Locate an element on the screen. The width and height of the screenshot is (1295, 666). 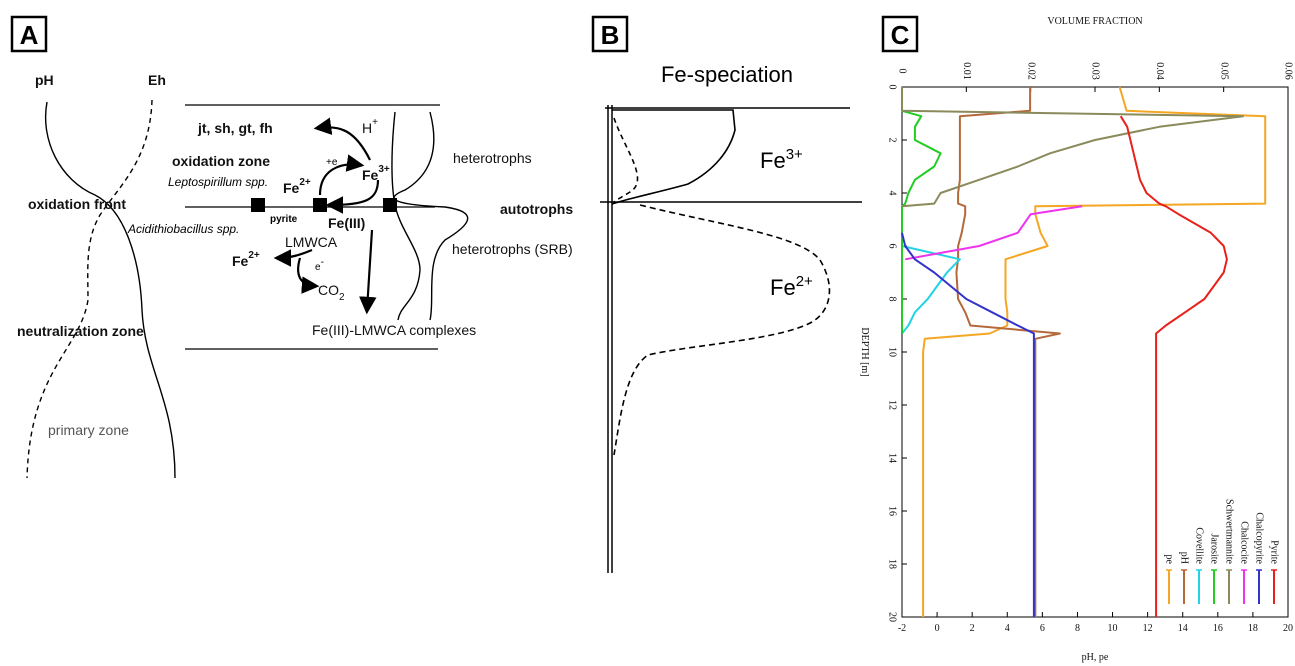
panel-label: C is located at coordinates (900, 35).